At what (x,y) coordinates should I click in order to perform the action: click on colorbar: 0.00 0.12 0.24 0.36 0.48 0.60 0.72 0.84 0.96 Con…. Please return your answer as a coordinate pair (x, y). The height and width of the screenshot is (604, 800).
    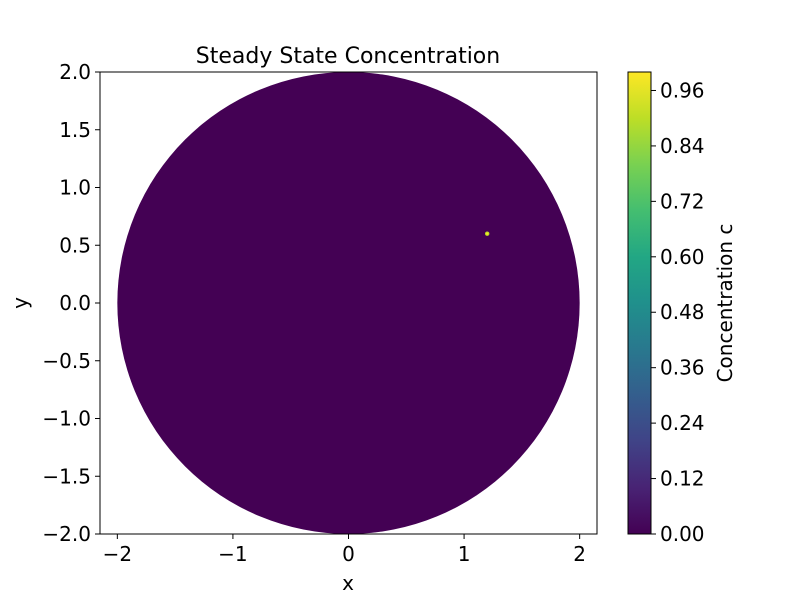
    Looking at the image, I should click on (682, 308).